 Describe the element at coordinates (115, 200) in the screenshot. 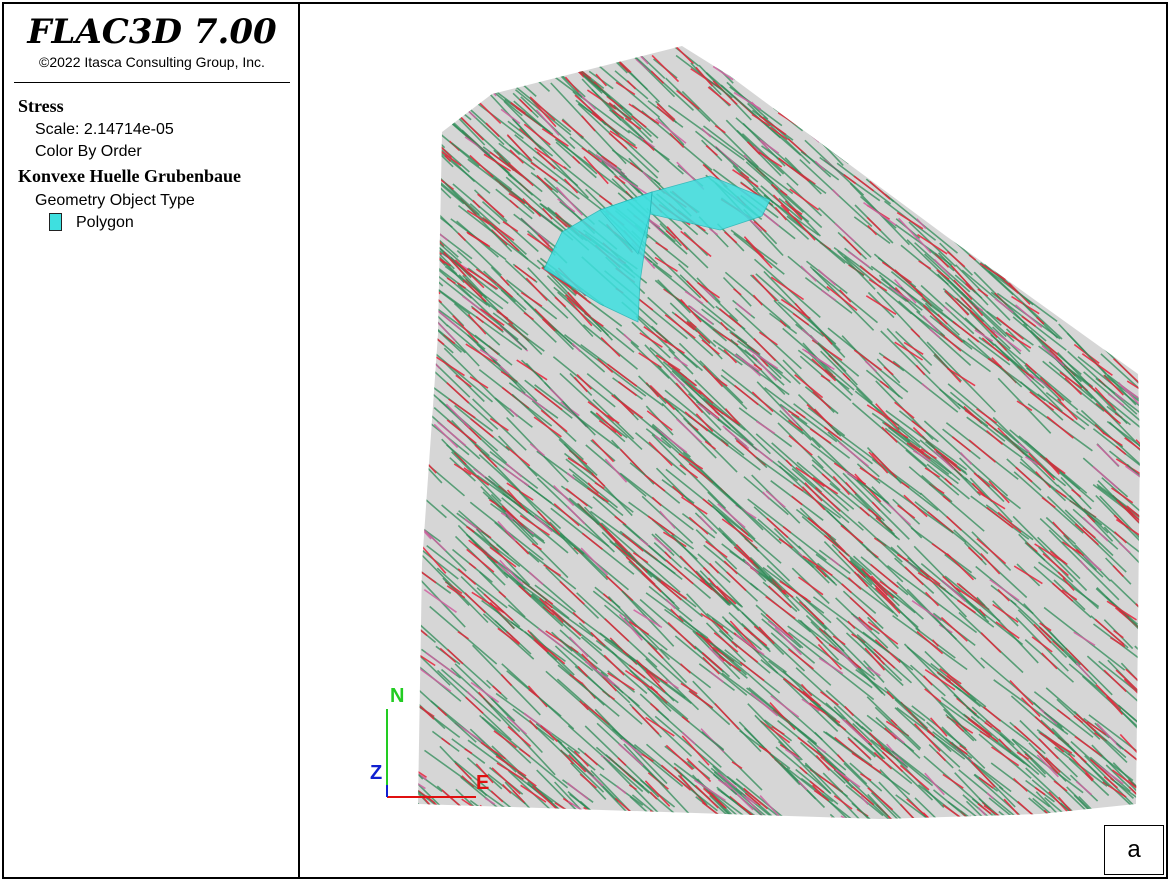

I see `geometry-type-label: Geometry Object Type` at that location.